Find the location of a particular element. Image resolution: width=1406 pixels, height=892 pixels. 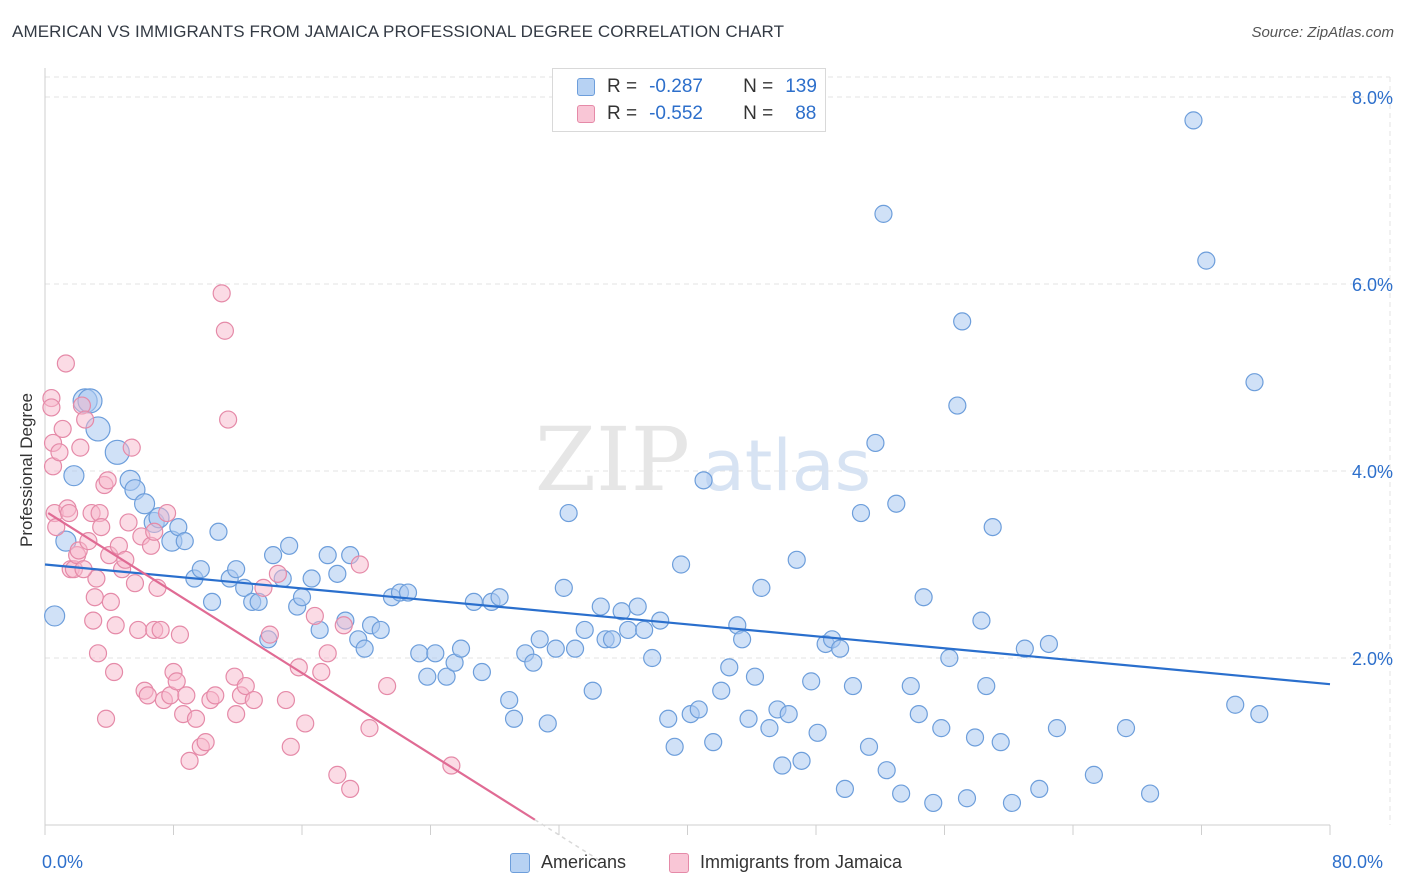

americans-n-label: N = is located at coordinates (758, 86).